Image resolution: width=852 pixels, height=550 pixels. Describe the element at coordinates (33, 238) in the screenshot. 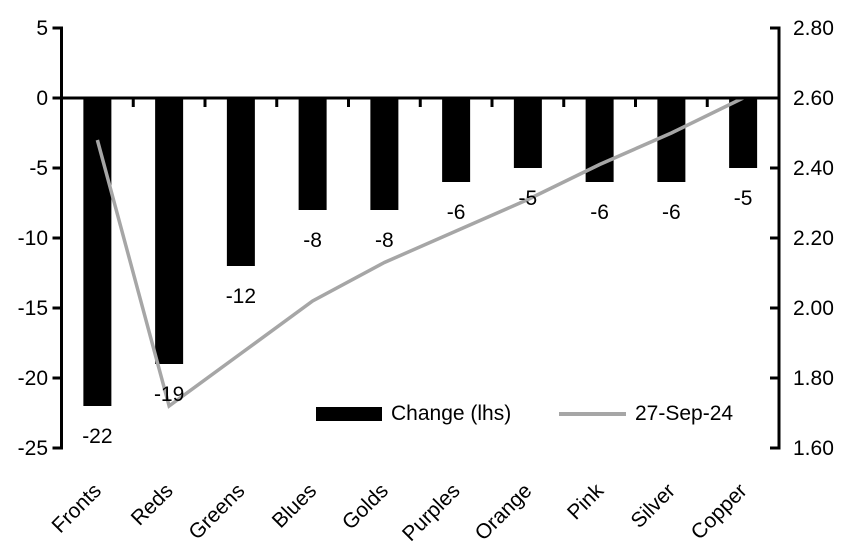

I see `left-axis-tick-label: -10` at that location.